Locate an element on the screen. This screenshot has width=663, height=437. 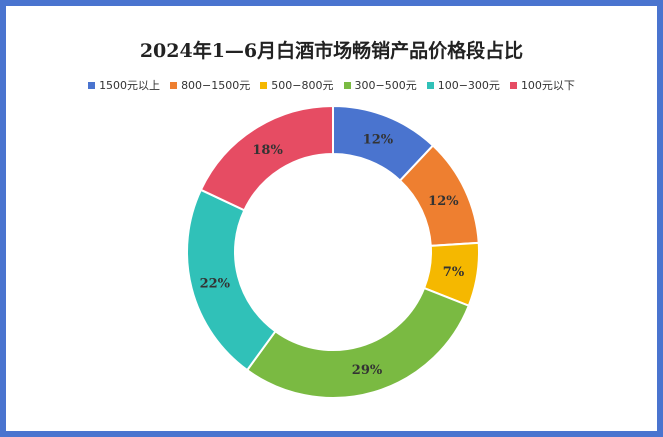
legend-label-0: 1500元以上 is located at coordinates (130, 85).